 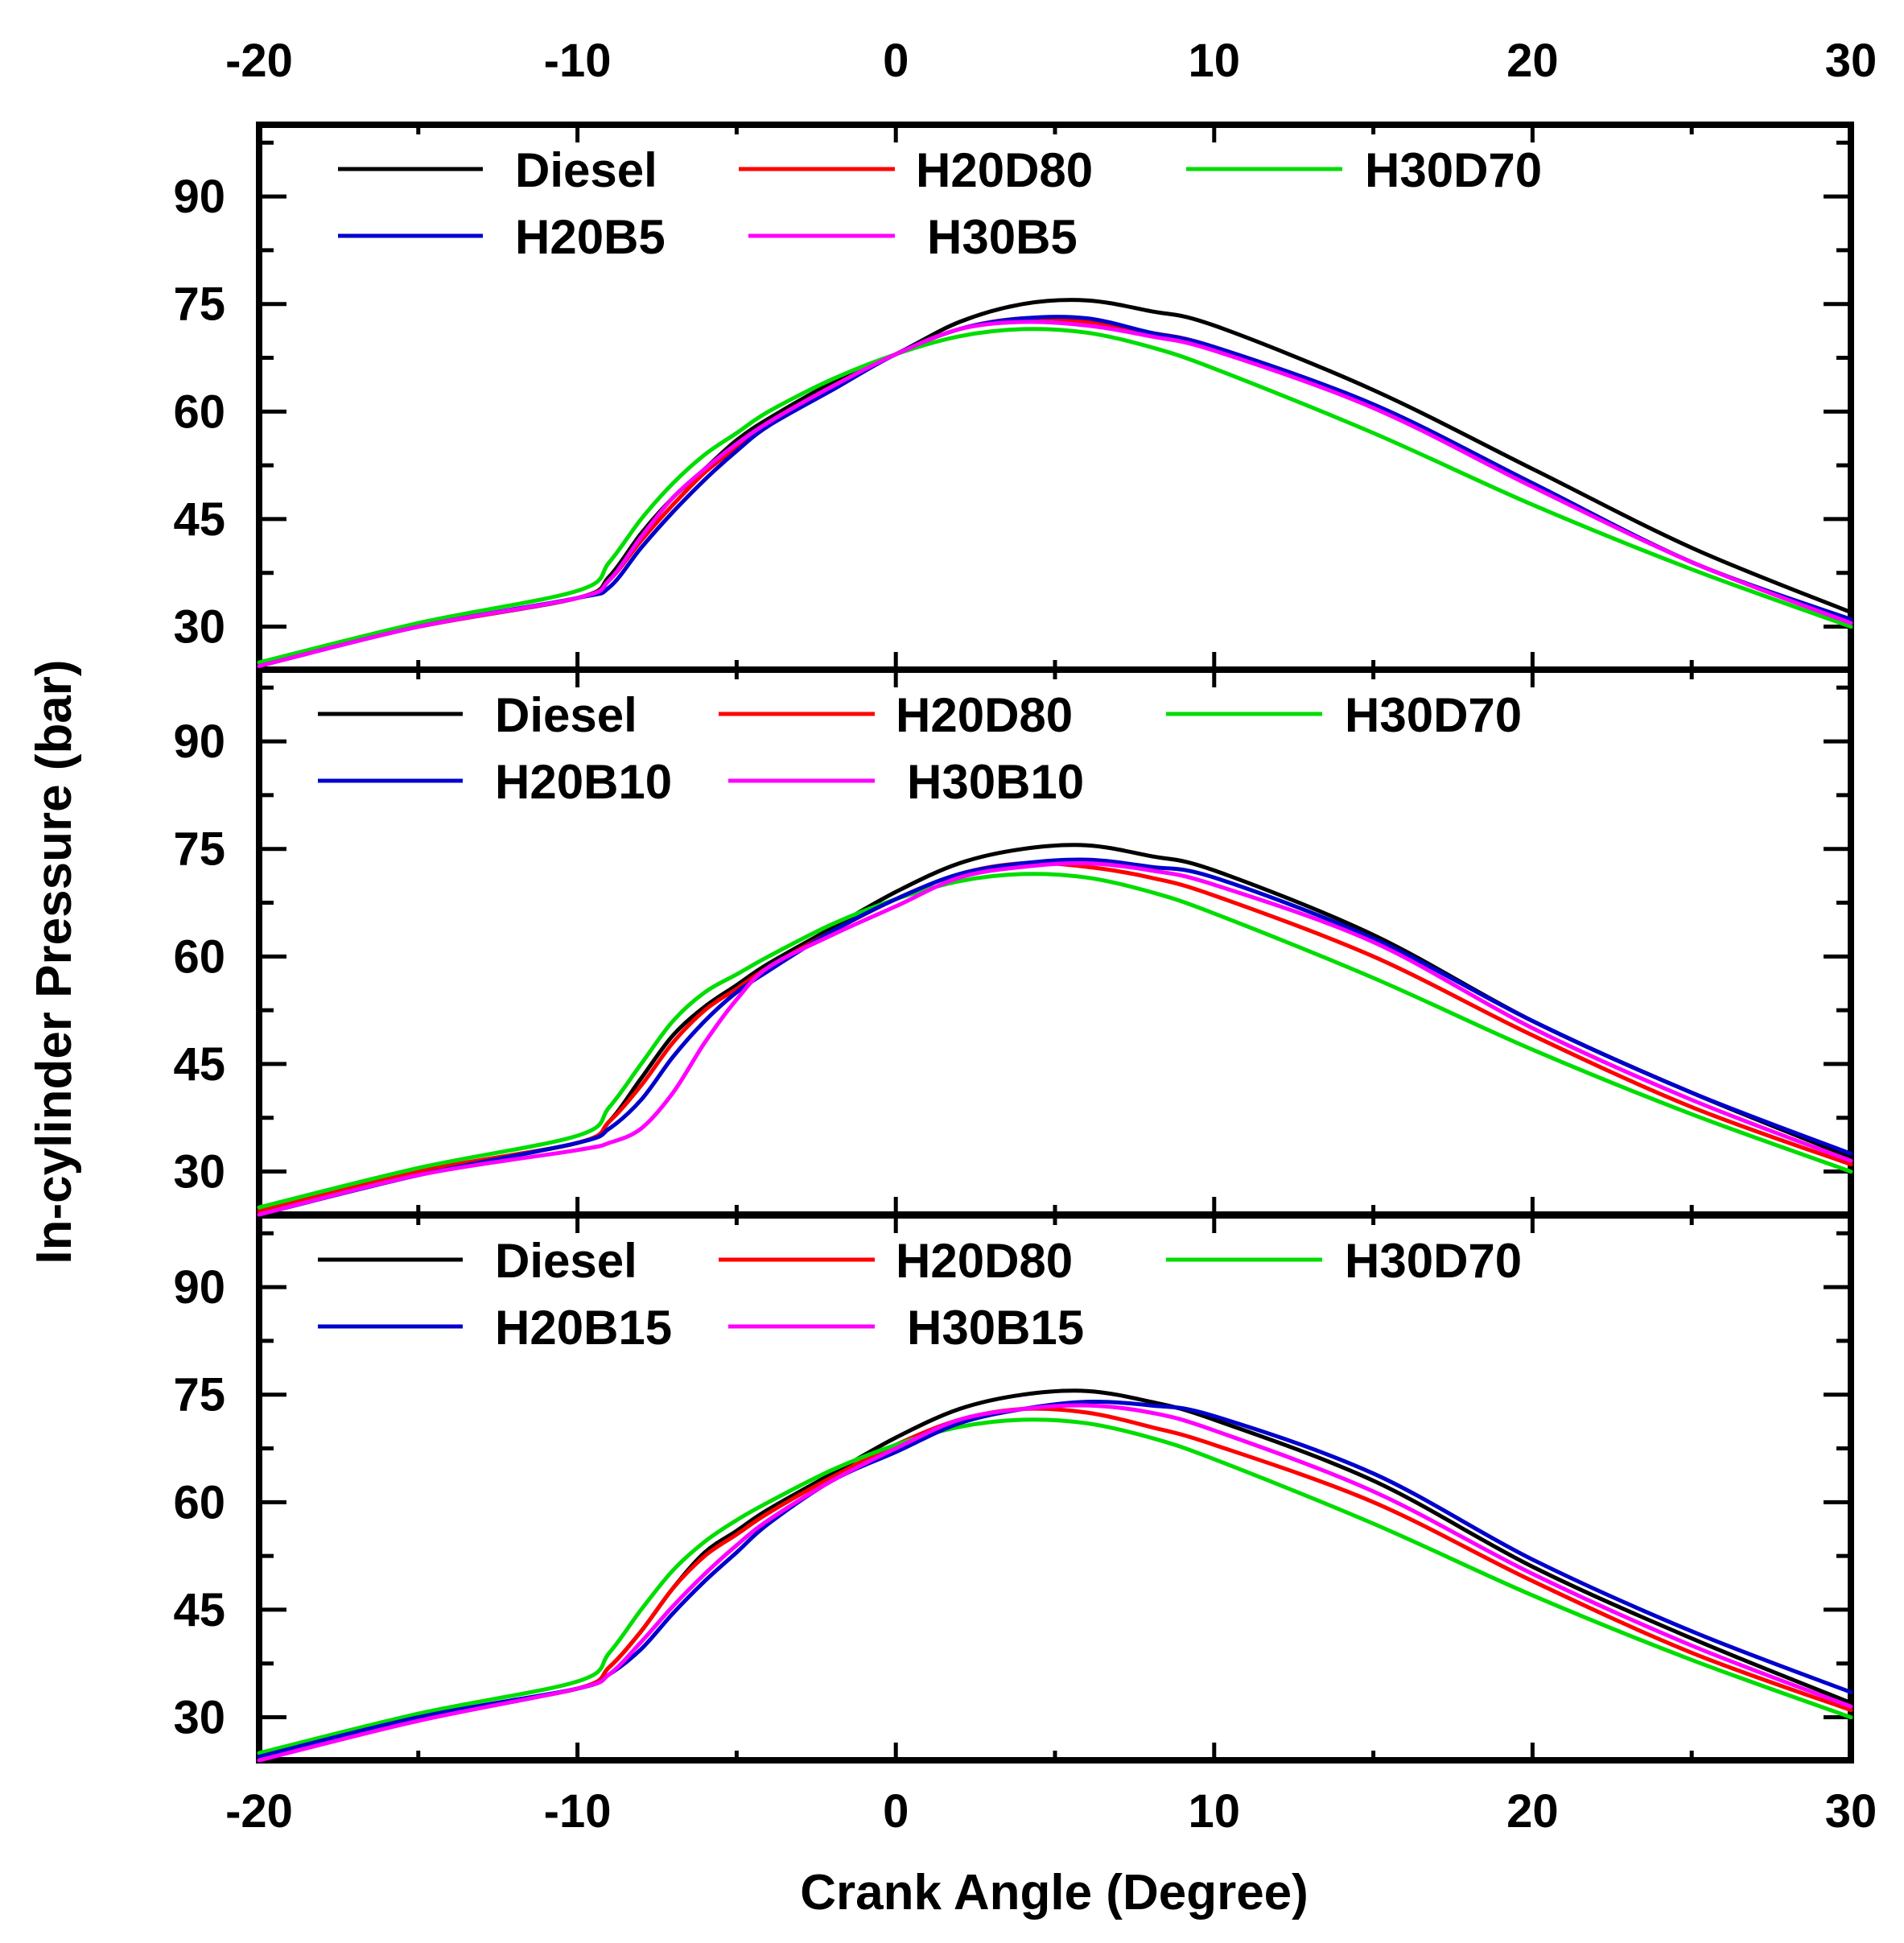 What do you see at coordinates (1054, 1892) in the screenshot?
I see `x-axis-title: Crank Angle (Degree)` at bounding box center [1054, 1892].